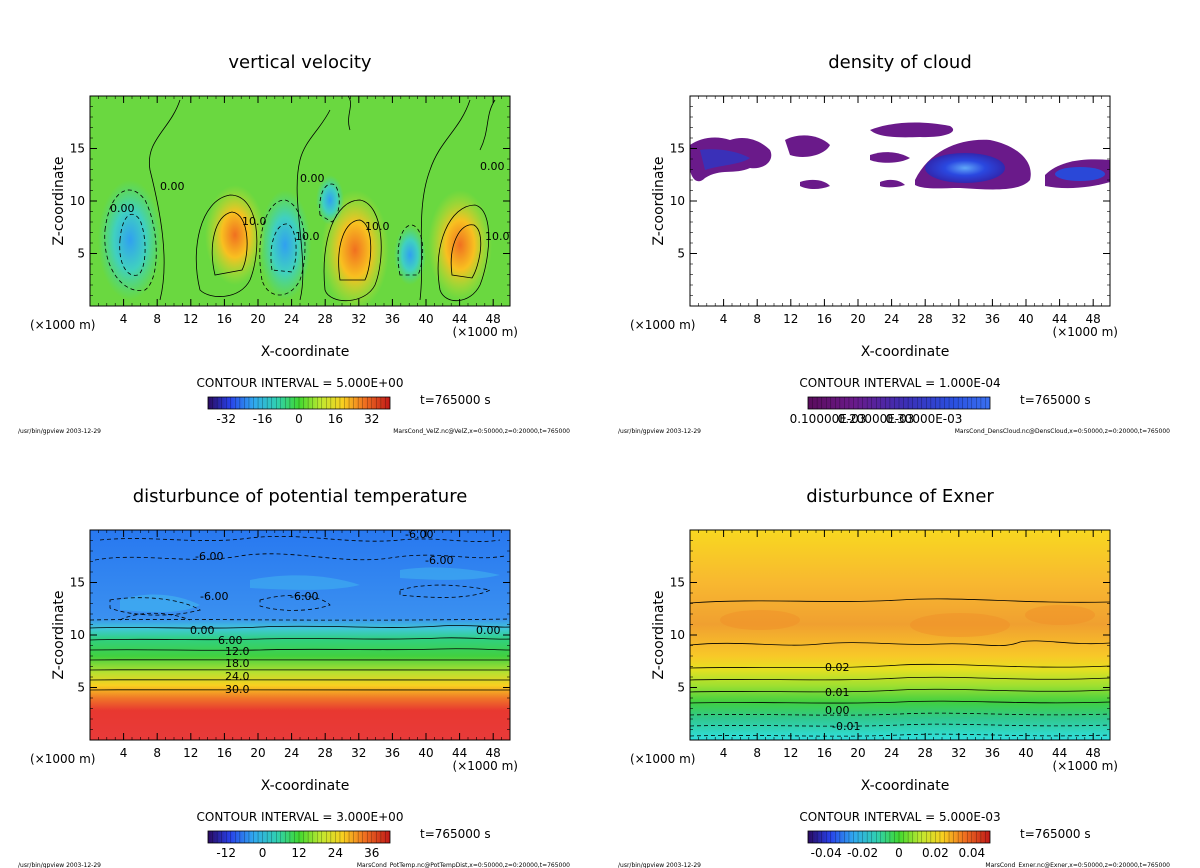 The width and height of the screenshot is (1200, 868). What do you see at coordinates (335, 853) in the screenshot?
I see `colorbar-tick-label: 24` at bounding box center [335, 853].